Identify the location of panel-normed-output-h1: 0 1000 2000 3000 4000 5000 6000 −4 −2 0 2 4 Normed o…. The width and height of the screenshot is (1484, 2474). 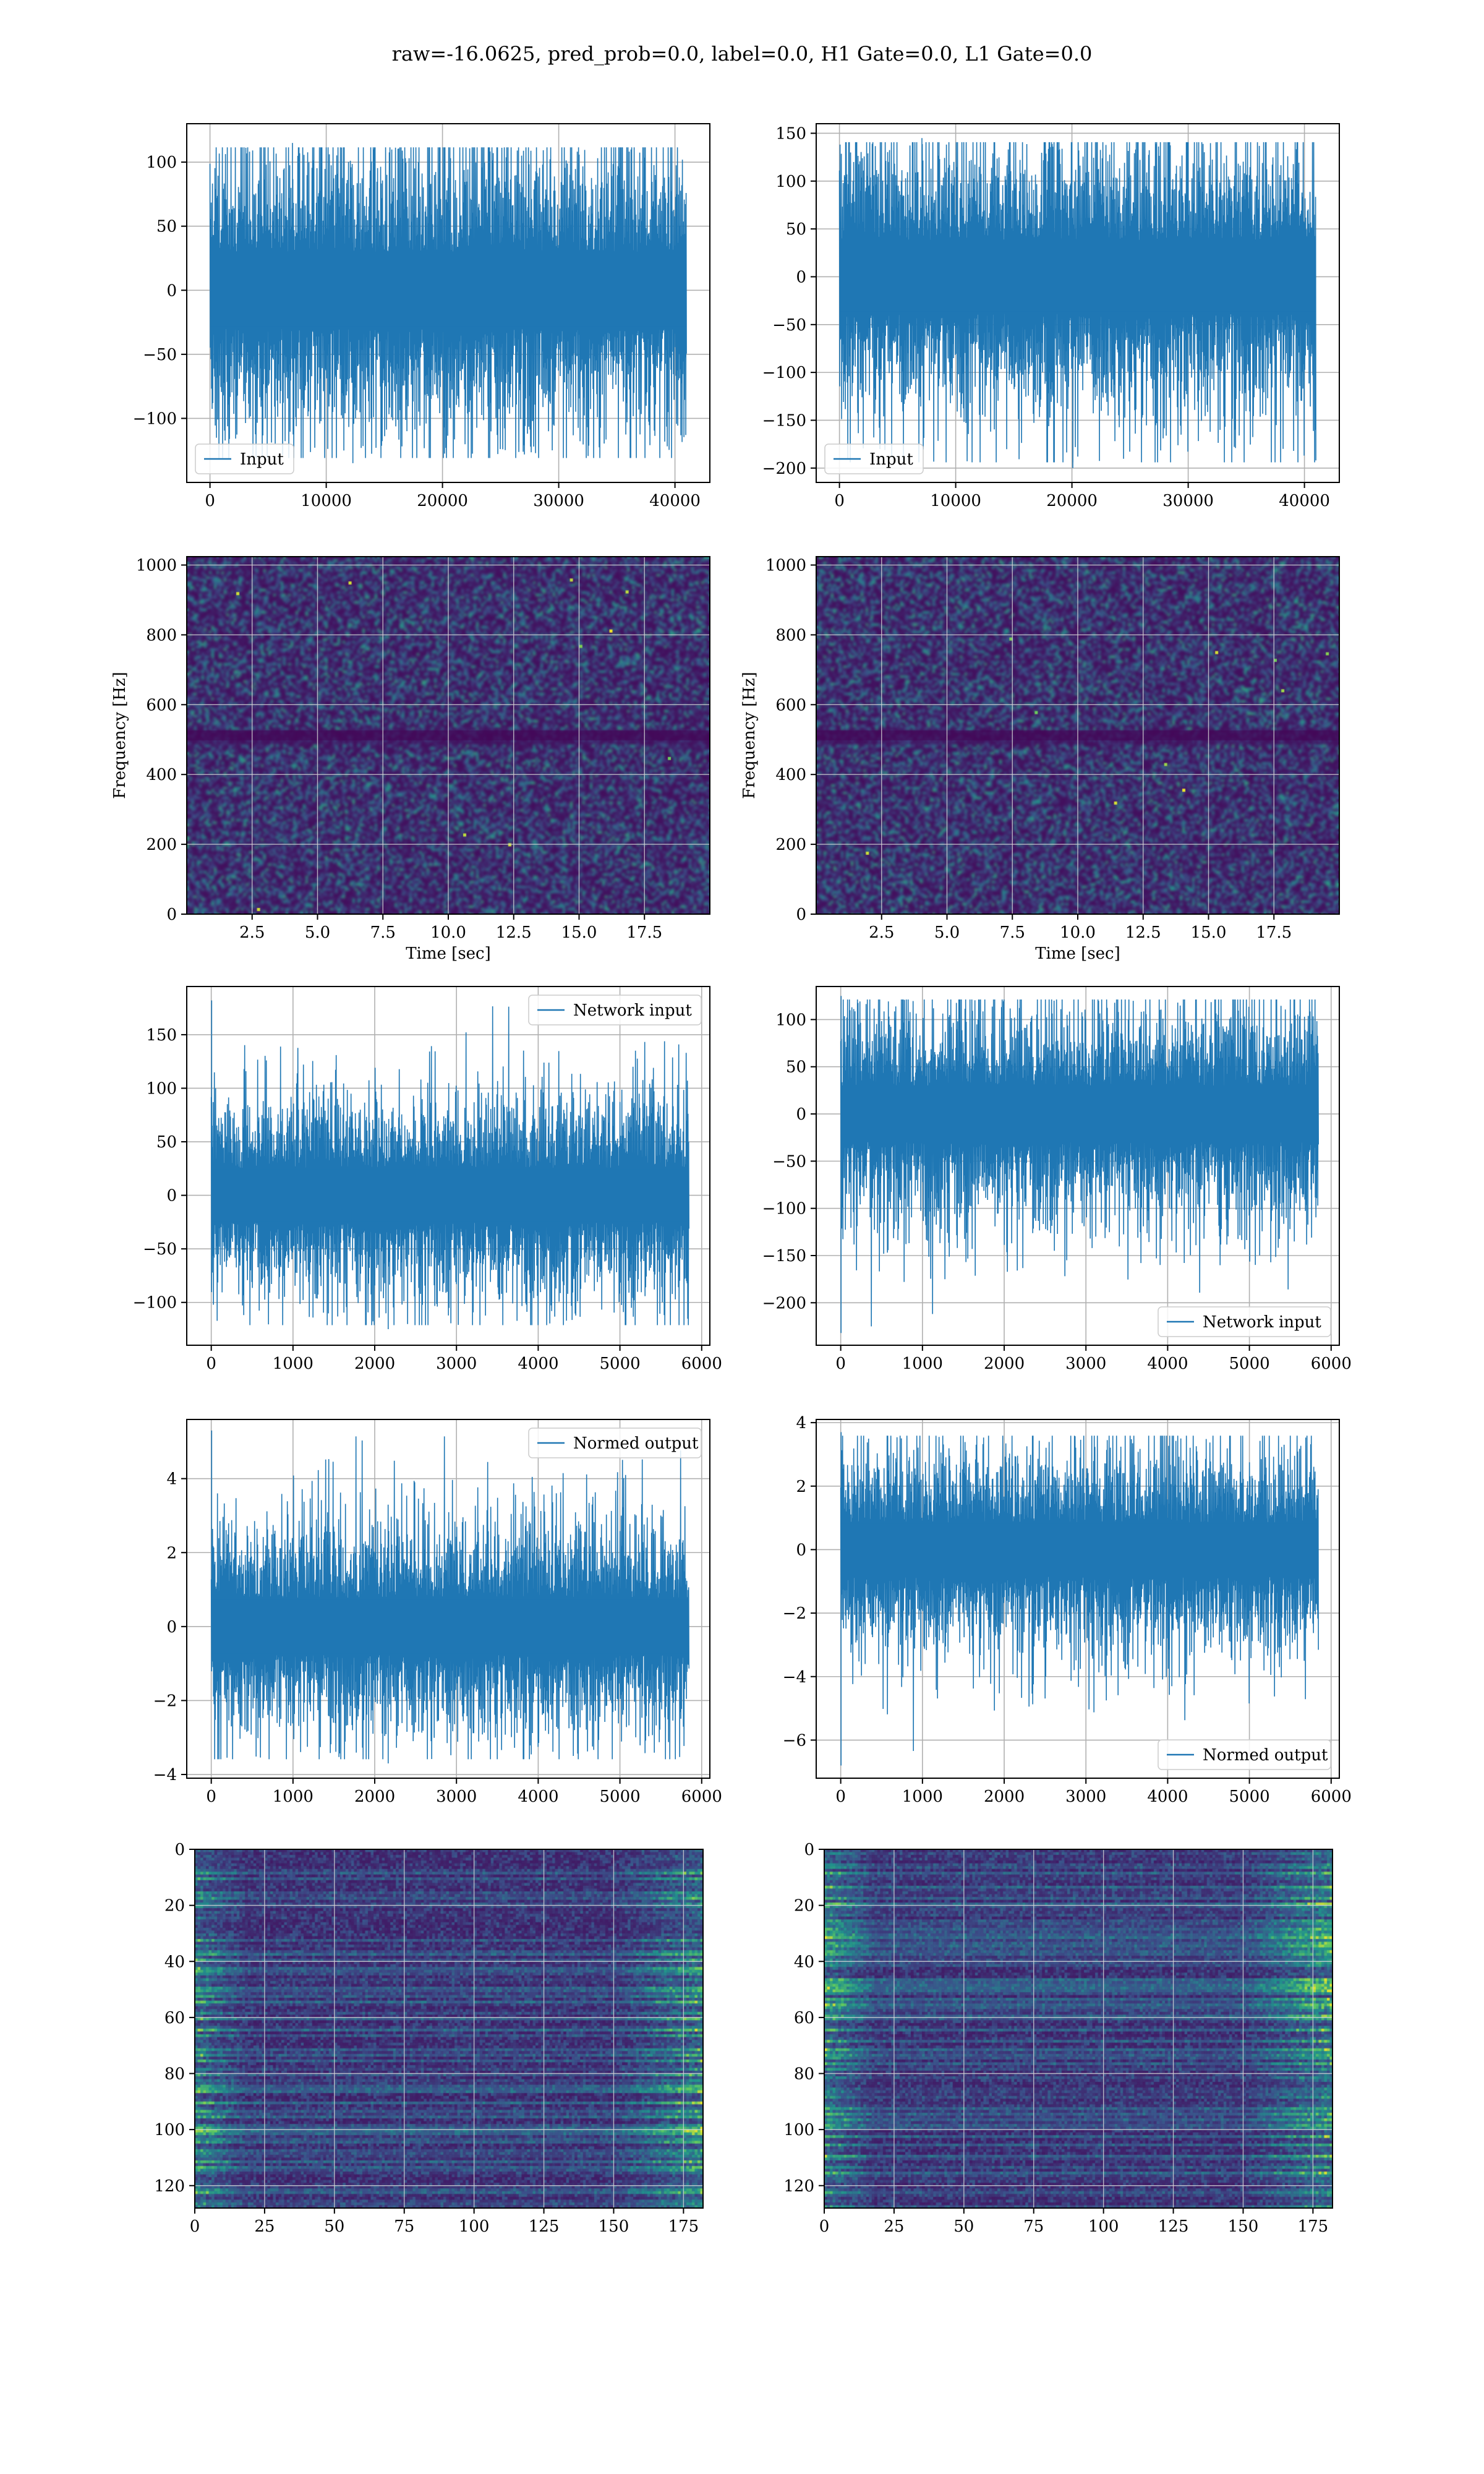
(437, 1612).